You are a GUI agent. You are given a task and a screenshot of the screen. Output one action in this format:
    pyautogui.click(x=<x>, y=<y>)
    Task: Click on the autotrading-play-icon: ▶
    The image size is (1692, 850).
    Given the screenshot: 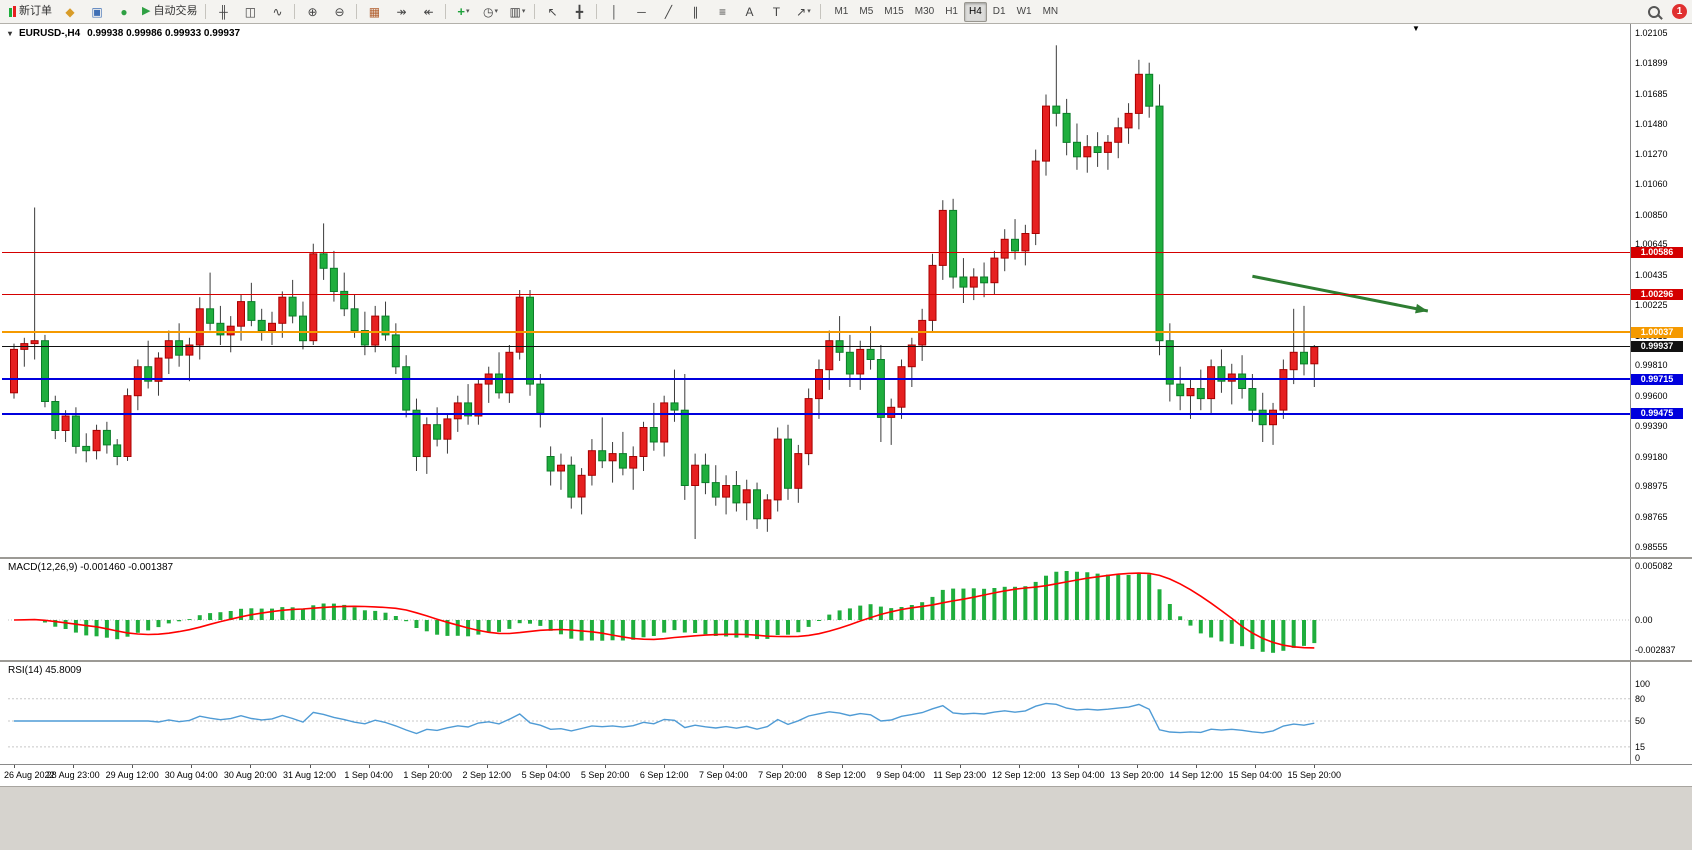 What is the action you would take?
    pyautogui.click(x=146, y=11)
    